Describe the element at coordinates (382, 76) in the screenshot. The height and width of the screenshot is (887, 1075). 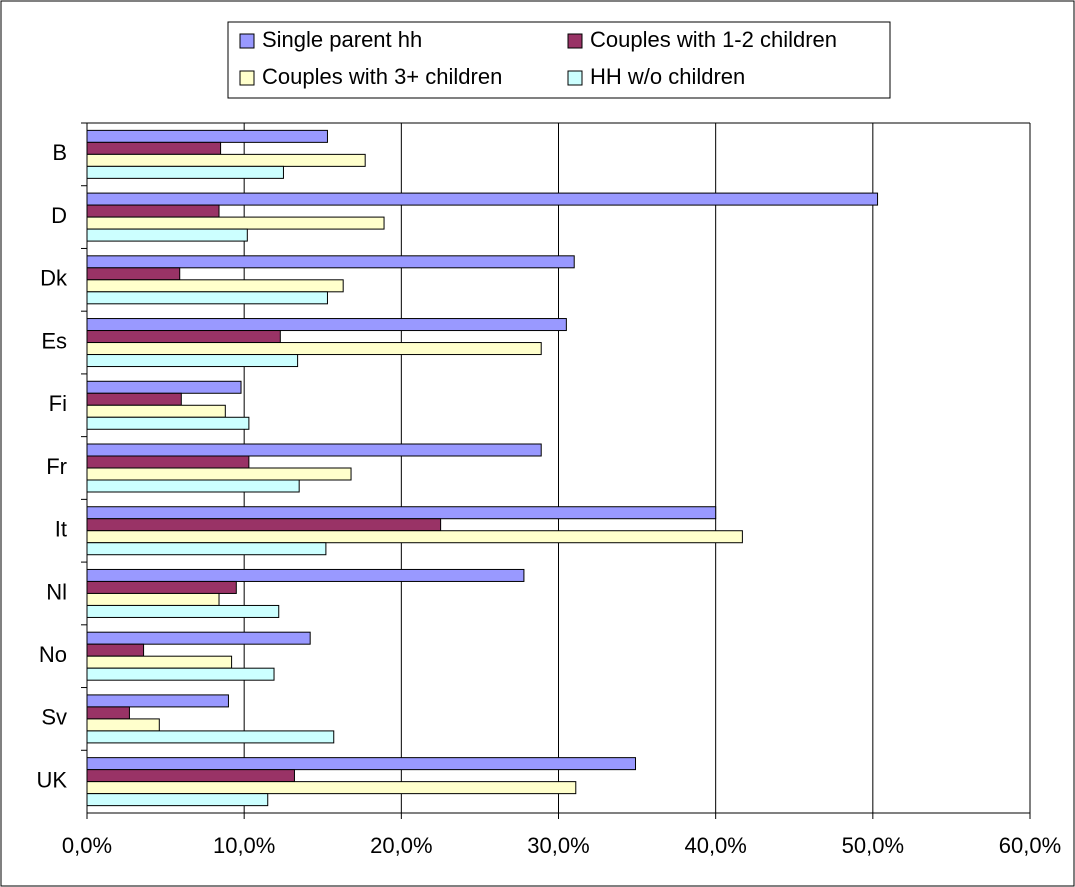
I see `legend-label: Couples with 3+ children` at that location.